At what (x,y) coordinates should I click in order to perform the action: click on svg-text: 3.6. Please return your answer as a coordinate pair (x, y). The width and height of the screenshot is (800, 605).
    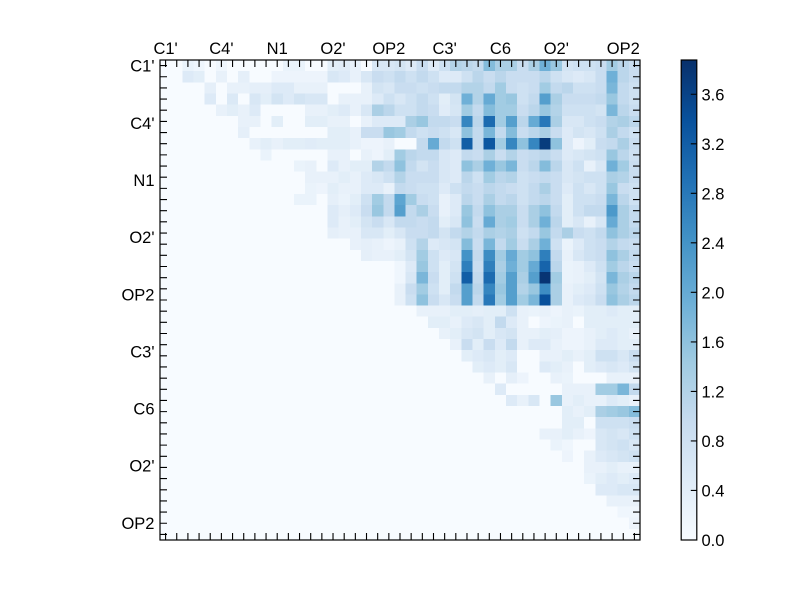
    Looking at the image, I should click on (713, 95).